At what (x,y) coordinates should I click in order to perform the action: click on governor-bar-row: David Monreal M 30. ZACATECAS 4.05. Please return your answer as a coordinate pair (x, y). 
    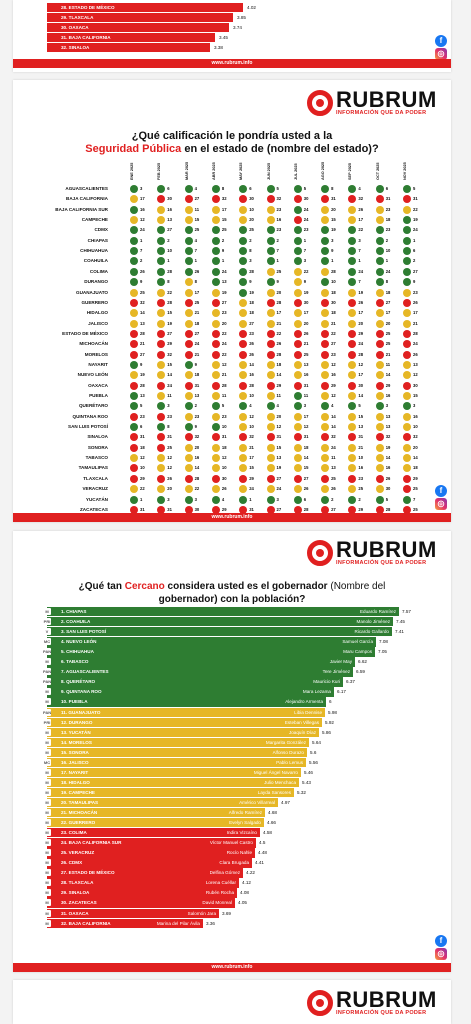
    Looking at the image, I should click on (154, 903).